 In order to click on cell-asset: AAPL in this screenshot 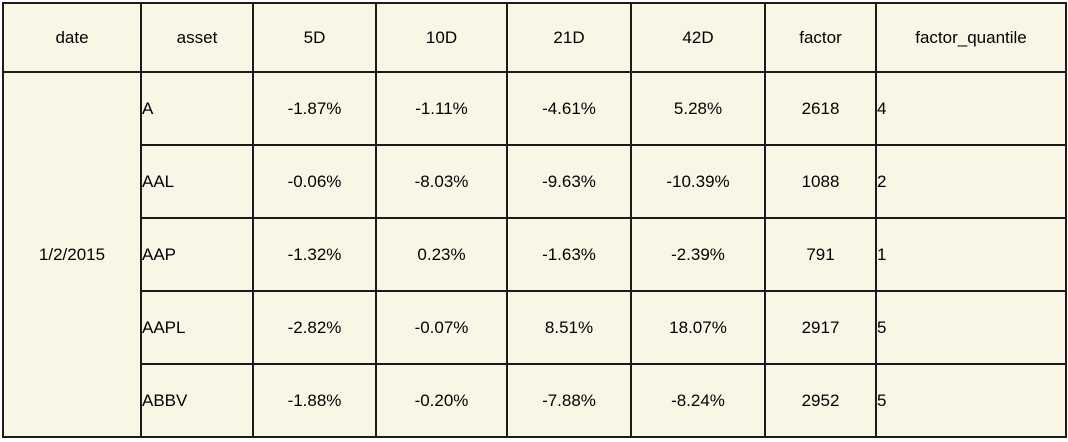, I will do `click(197, 327)`.